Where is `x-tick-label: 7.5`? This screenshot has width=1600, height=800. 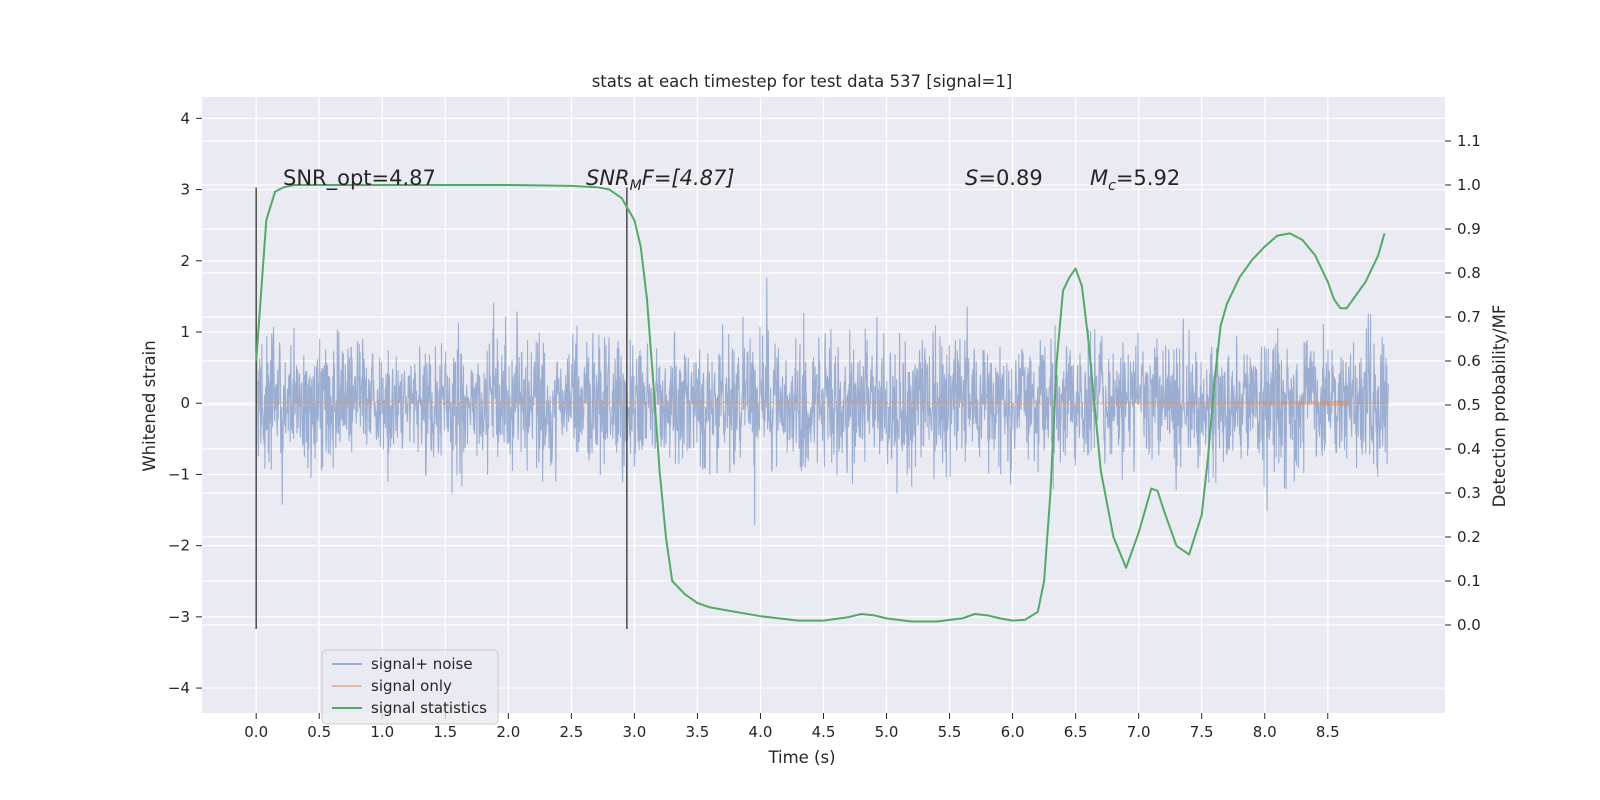 x-tick-label: 7.5 is located at coordinates (1202, 732).